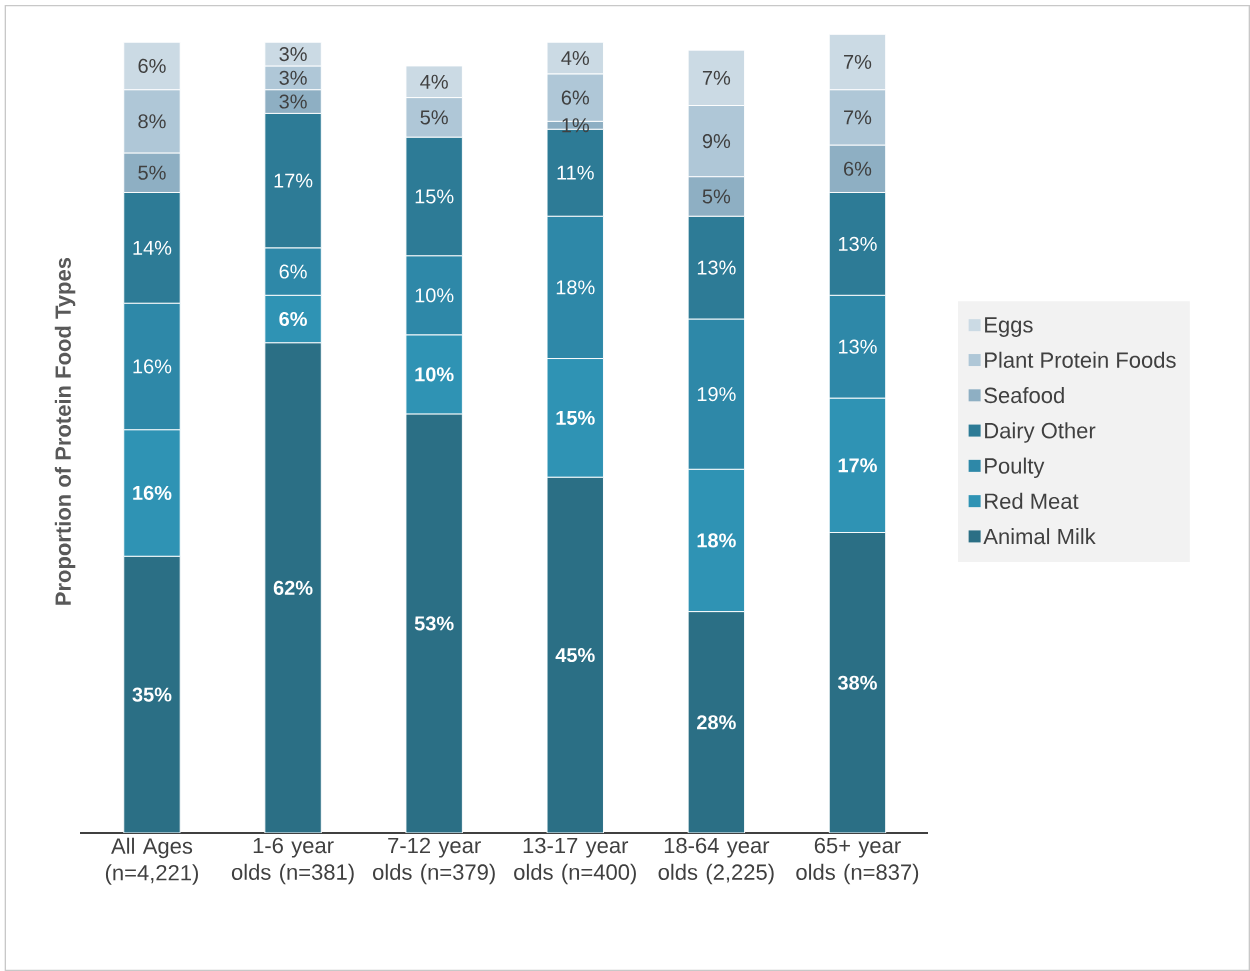 The image size is (1250, 971). Describe the element at coordinates (1024, 395) in the screenshot. I see `legend-label: Seafood` at that location.